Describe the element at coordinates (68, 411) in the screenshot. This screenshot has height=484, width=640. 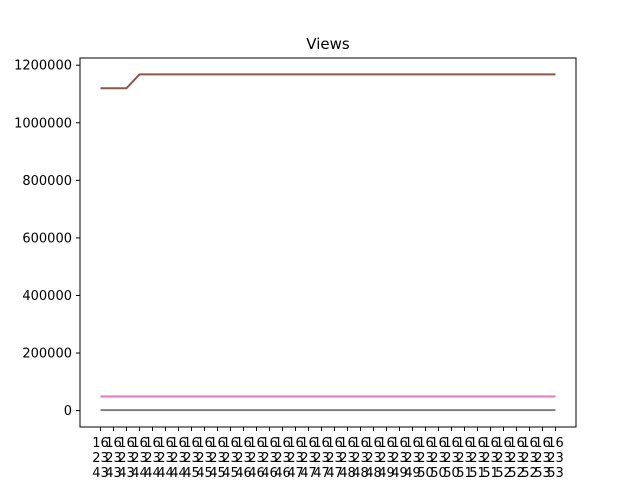
I see `y-tick-label: 0` at that location.